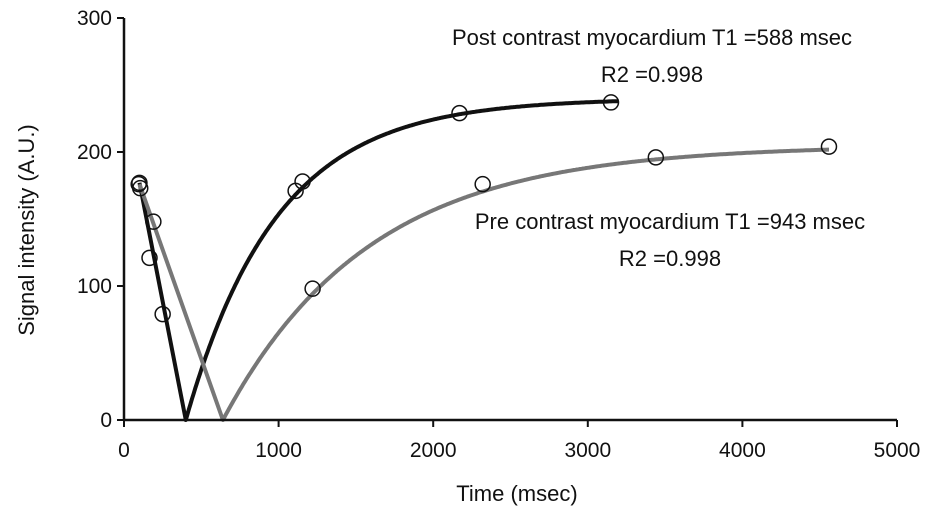 Image resolution: width=940 pixels, height=515 pixels. What do you see at coordinates (433, 450) in the screenshot?
I see `x-tick-label: 2000` at bounding box center [433, 450].